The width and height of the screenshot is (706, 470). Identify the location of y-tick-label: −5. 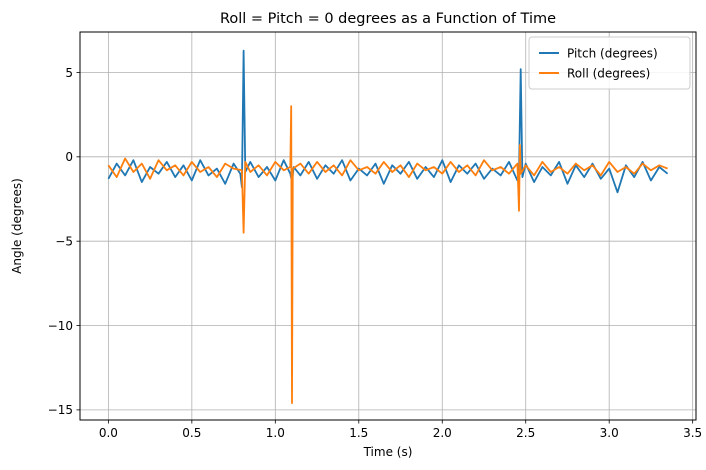
(64, 241).